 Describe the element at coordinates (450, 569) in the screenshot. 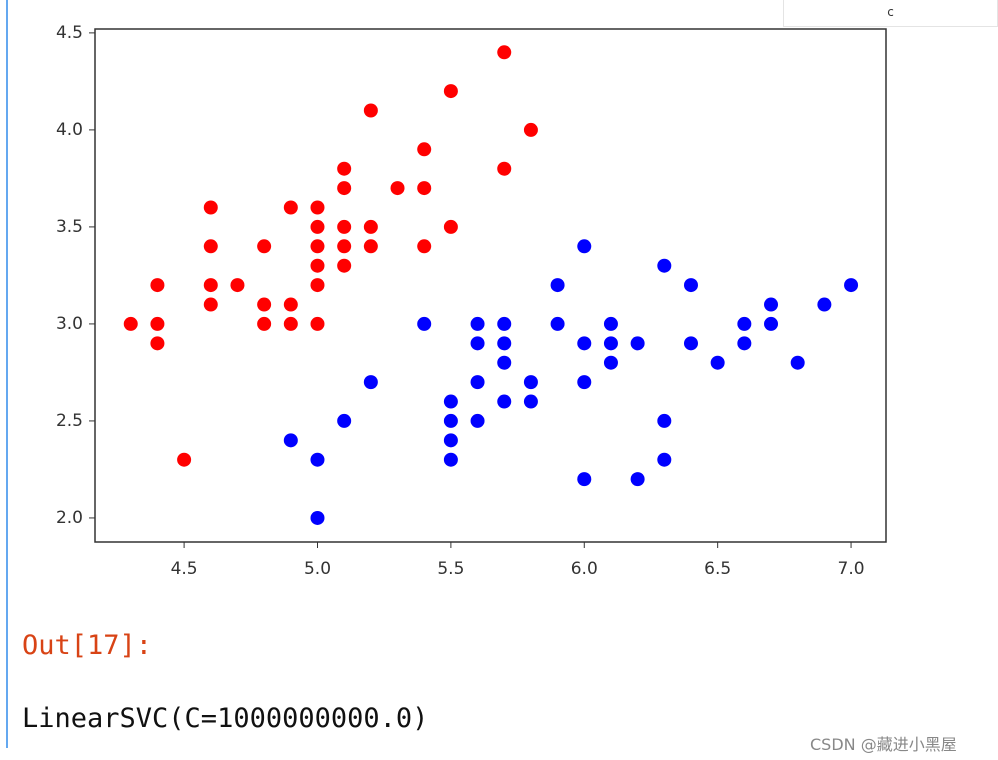

I see `x-tick-label: 5.5` at that location.